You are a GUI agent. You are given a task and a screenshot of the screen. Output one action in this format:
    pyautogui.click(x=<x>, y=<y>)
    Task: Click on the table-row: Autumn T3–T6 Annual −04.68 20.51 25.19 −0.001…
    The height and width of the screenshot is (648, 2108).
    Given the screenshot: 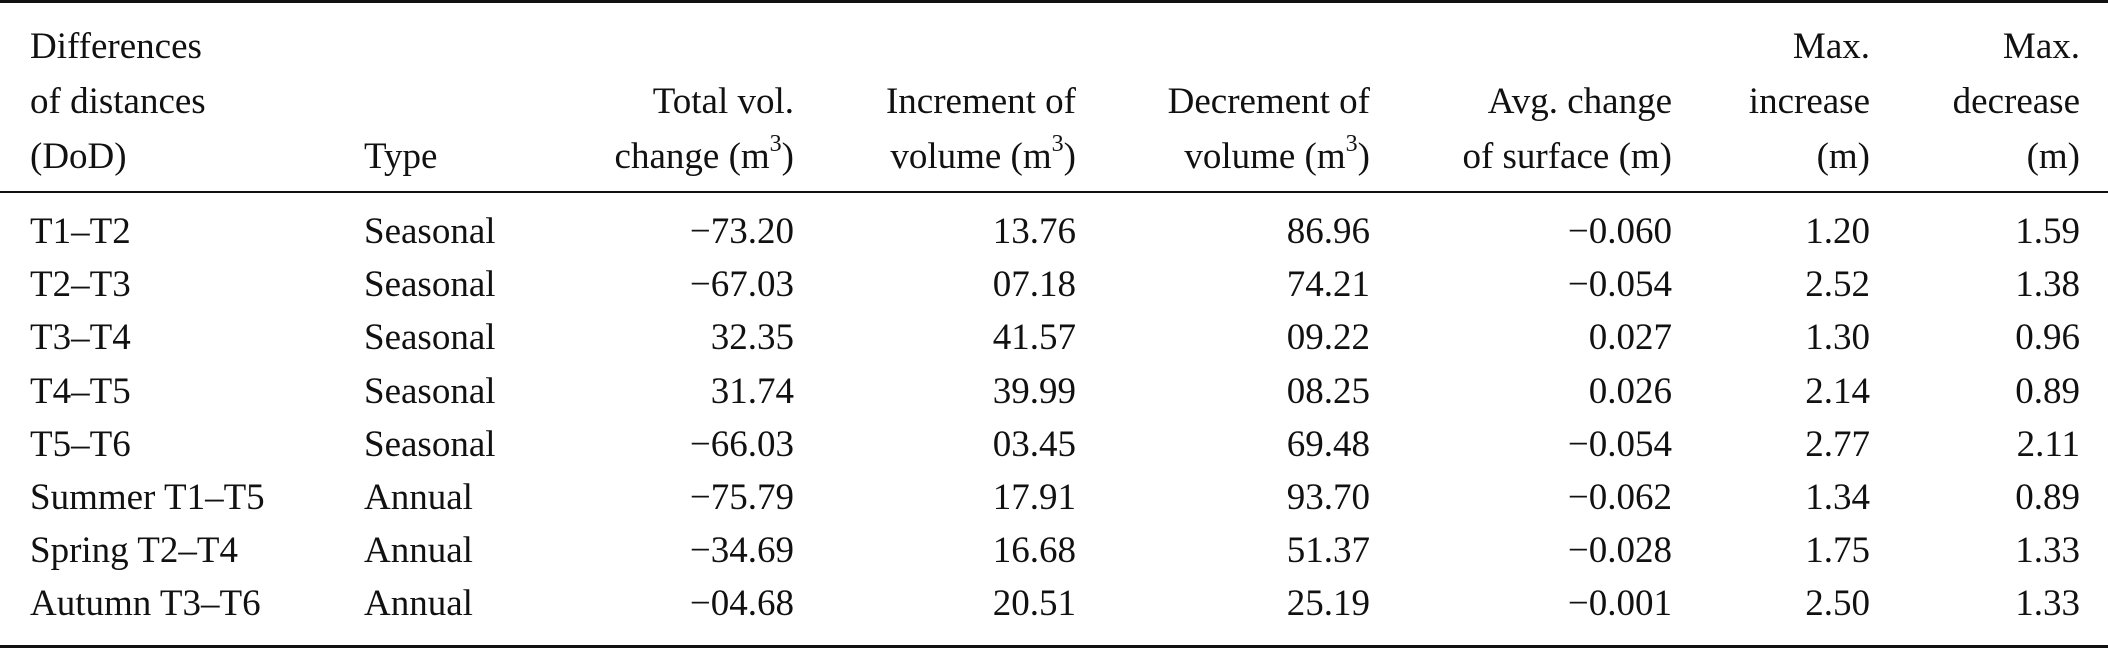 What is the action you would take?
    pyautogui.click(x=1054, y=603)
    